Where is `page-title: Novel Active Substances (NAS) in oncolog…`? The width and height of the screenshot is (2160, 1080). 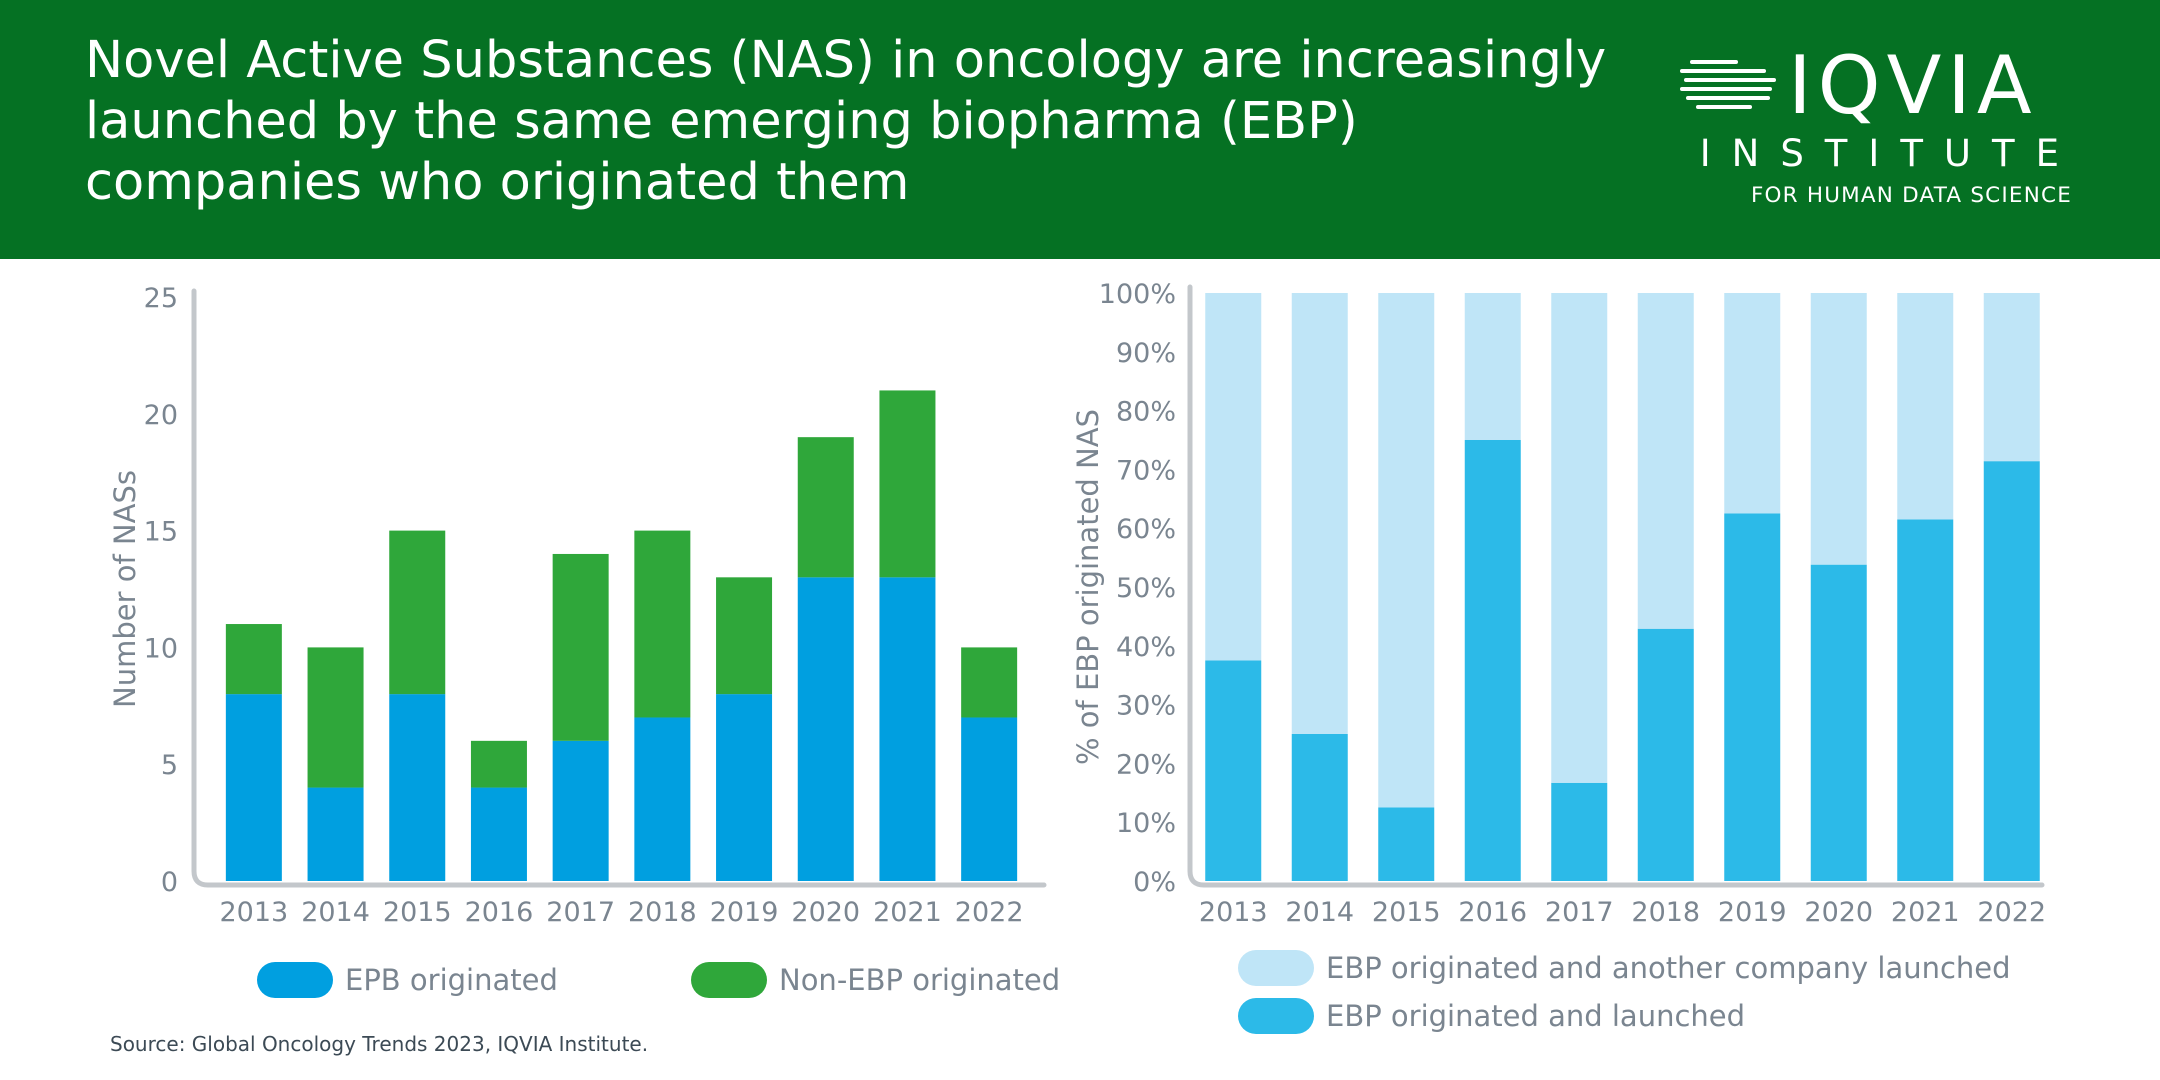 page-title: Novel Active Substances (NAS) in oncolog… is located at coordinates (846, 121).